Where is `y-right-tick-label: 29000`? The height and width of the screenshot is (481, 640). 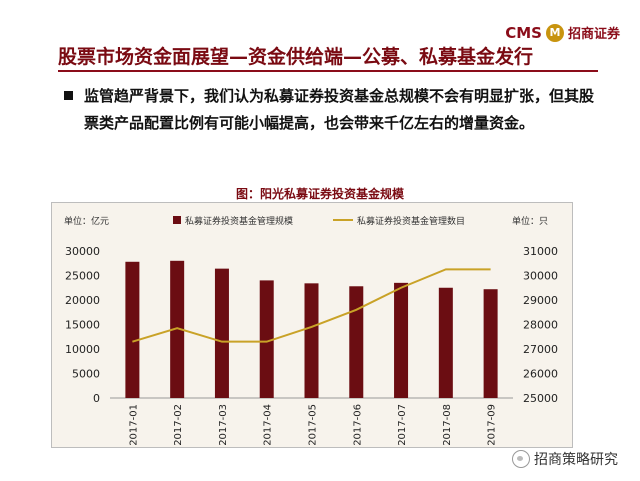 y-right-tick-label: 29000 is located at coordinates (540, 300).